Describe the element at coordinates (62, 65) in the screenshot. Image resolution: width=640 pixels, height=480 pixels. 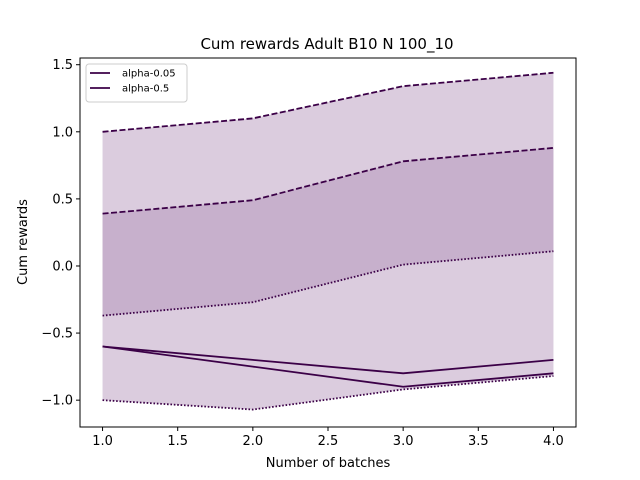
I see `y-tick-label: 1.5` at that location.